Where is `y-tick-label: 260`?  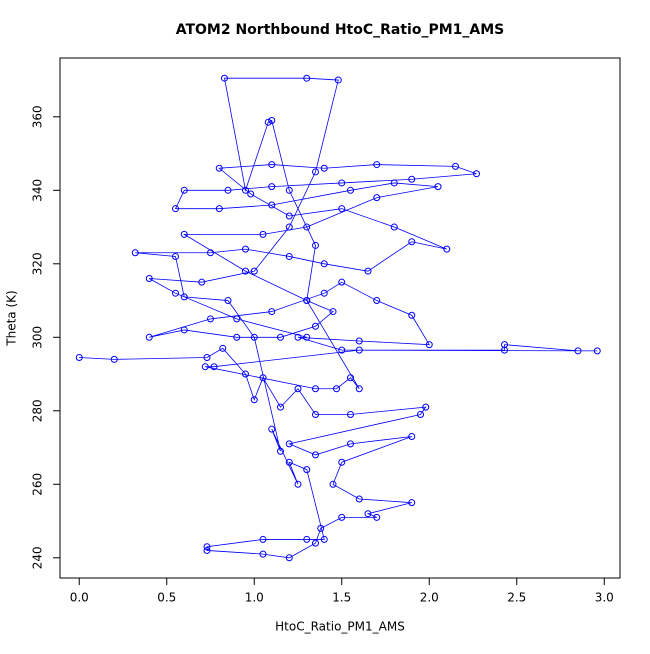
y-tick-label: 260 is located at coordinates (38, 484).